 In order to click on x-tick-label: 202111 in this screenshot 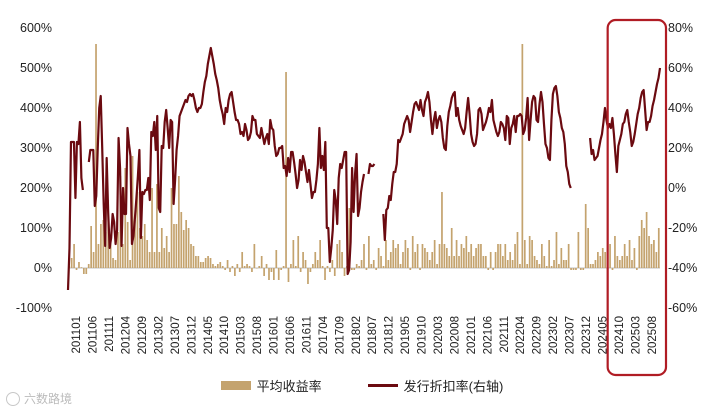, I will do `click(505, 334)`.